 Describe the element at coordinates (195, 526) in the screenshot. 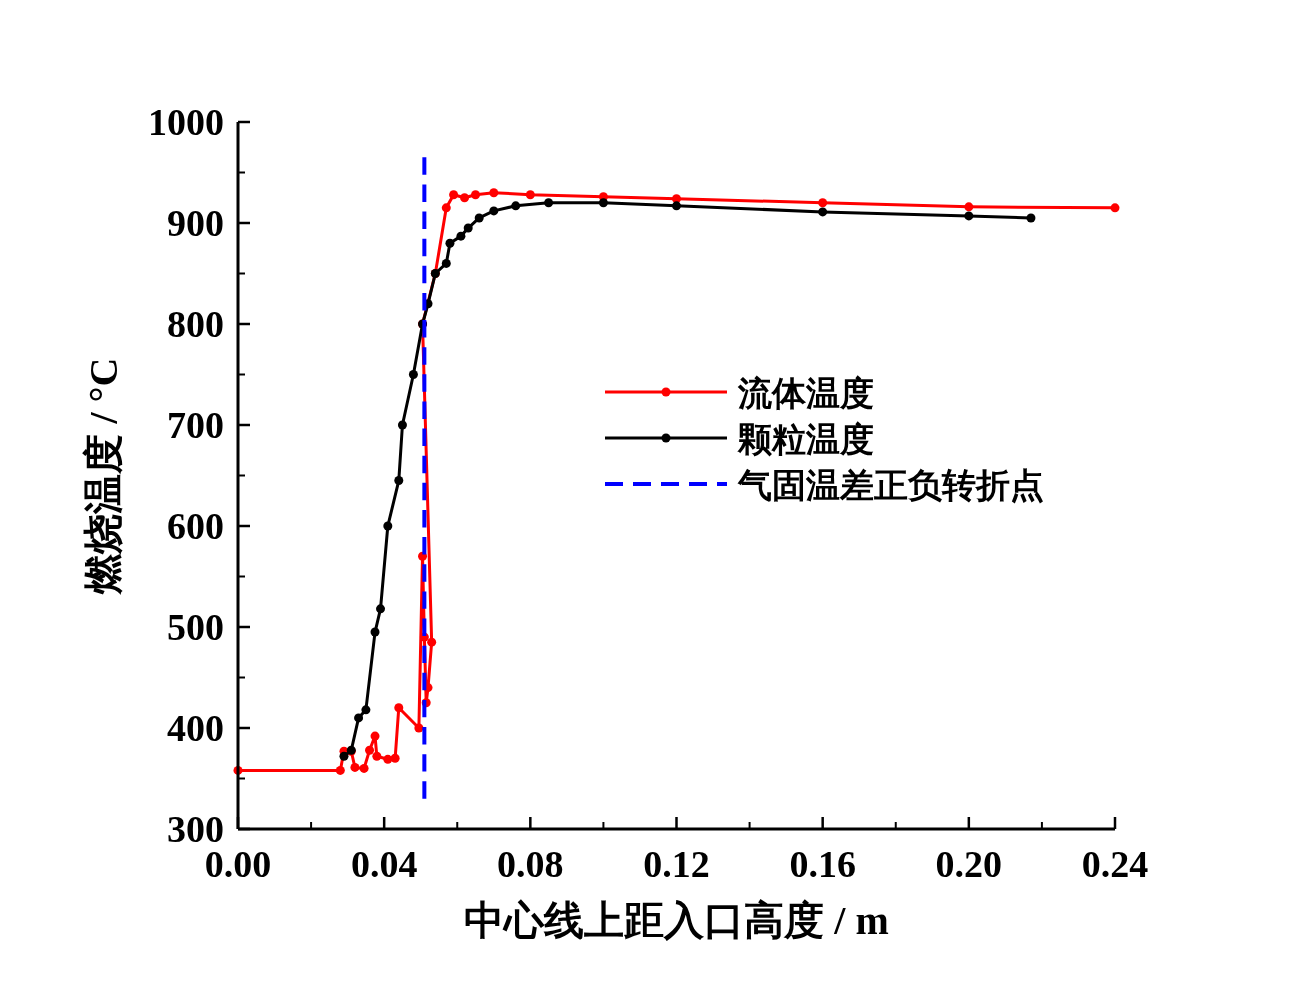

I see `y-tick-label: 600` at that location.